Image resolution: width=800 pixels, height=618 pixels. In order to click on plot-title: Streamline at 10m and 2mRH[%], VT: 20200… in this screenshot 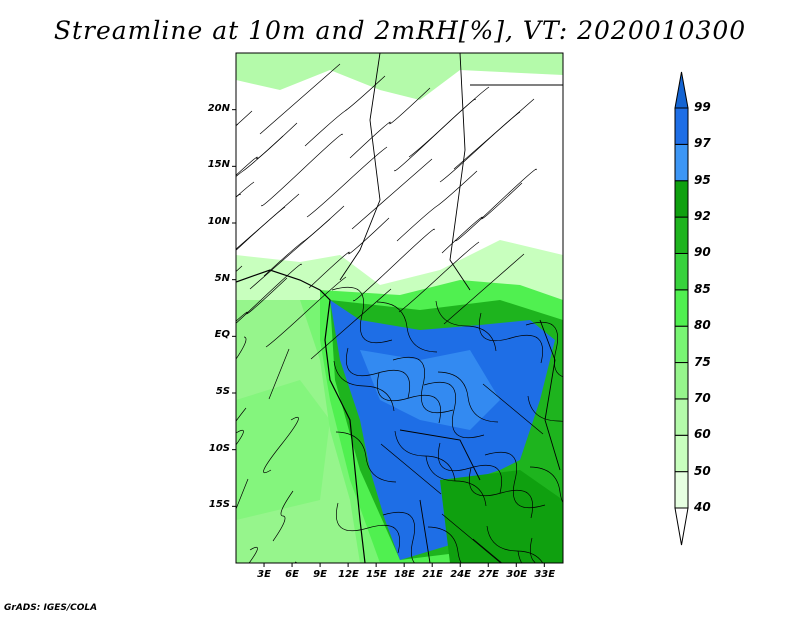, I will do `click(400, 30)`.